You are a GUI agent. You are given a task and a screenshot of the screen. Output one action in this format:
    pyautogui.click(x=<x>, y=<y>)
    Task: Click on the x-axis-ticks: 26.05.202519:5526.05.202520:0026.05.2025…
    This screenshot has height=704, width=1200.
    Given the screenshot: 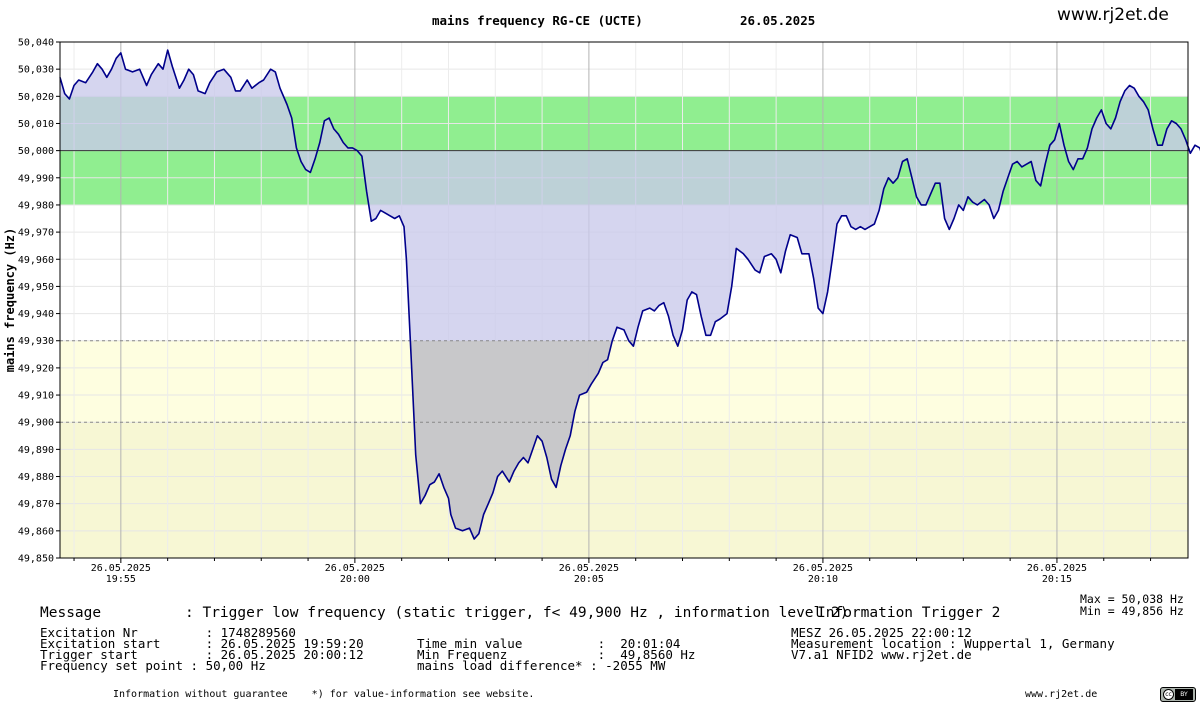 What is the action you would take?
    pyautogui.click(x=612, y=571)
    